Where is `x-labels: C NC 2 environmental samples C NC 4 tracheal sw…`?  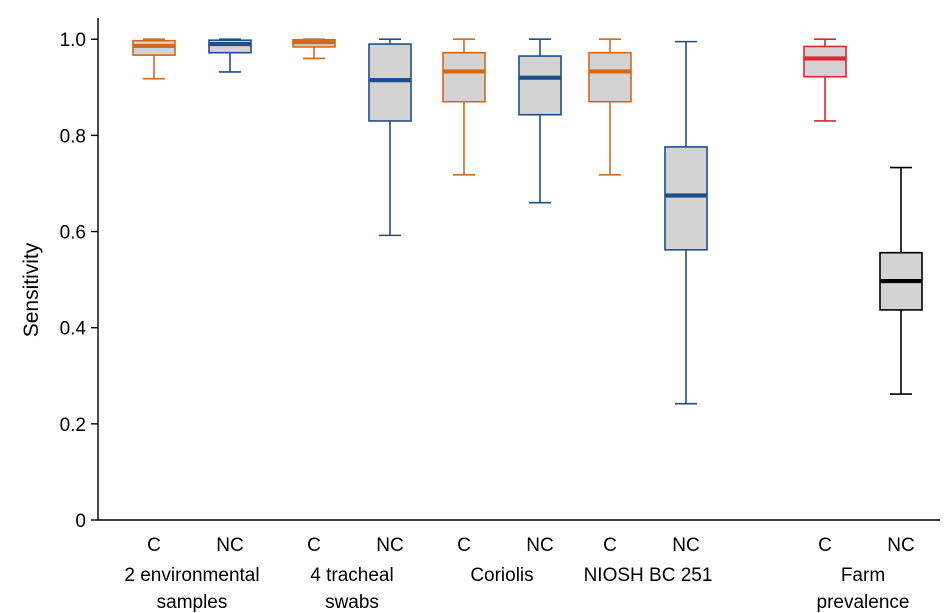
x-labels: C NC 2 environmental samples C NC 4 tracheal sw… is located at coordinates (519, 574).